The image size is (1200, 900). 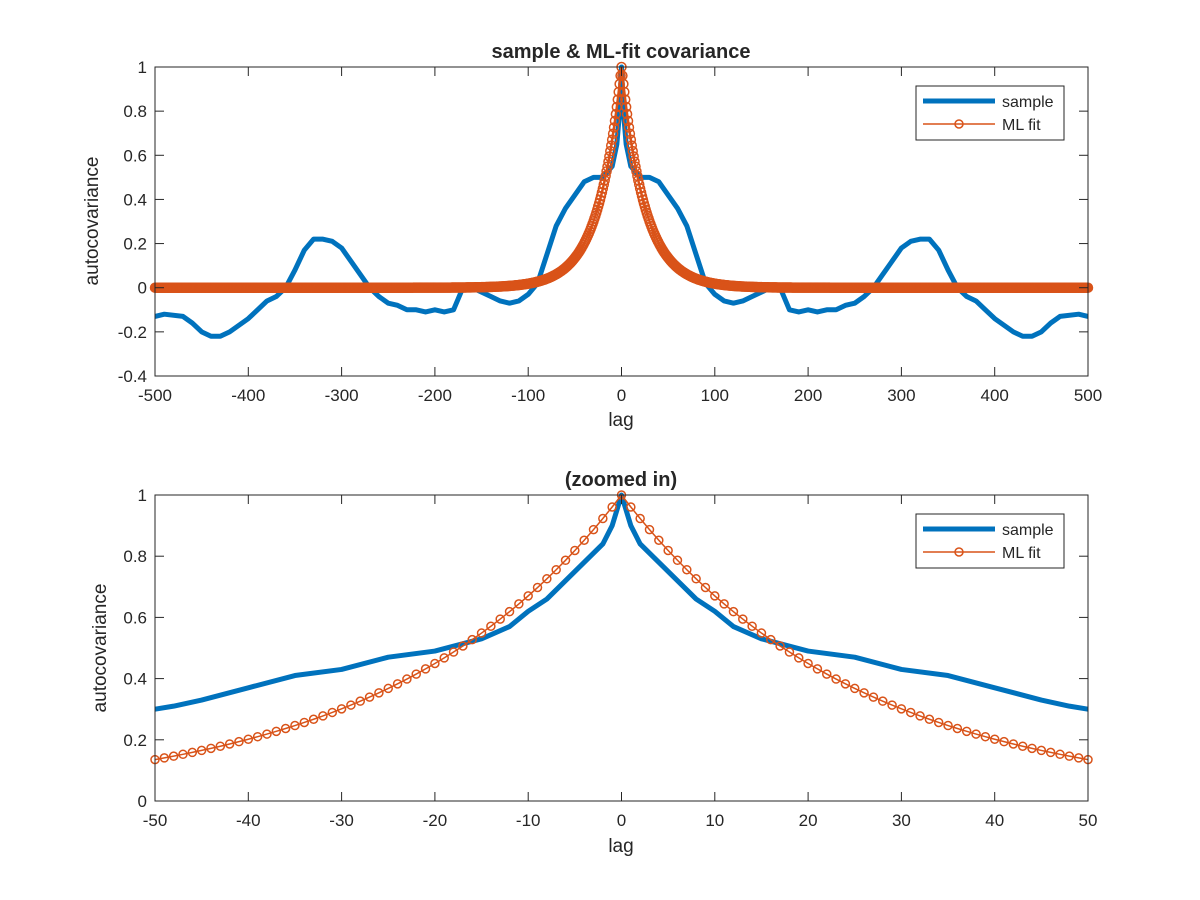 What do you see at coordinates (621, 395) in the screenshot?
I see `x-tick-label: 0` at bounding box center [621, 395].